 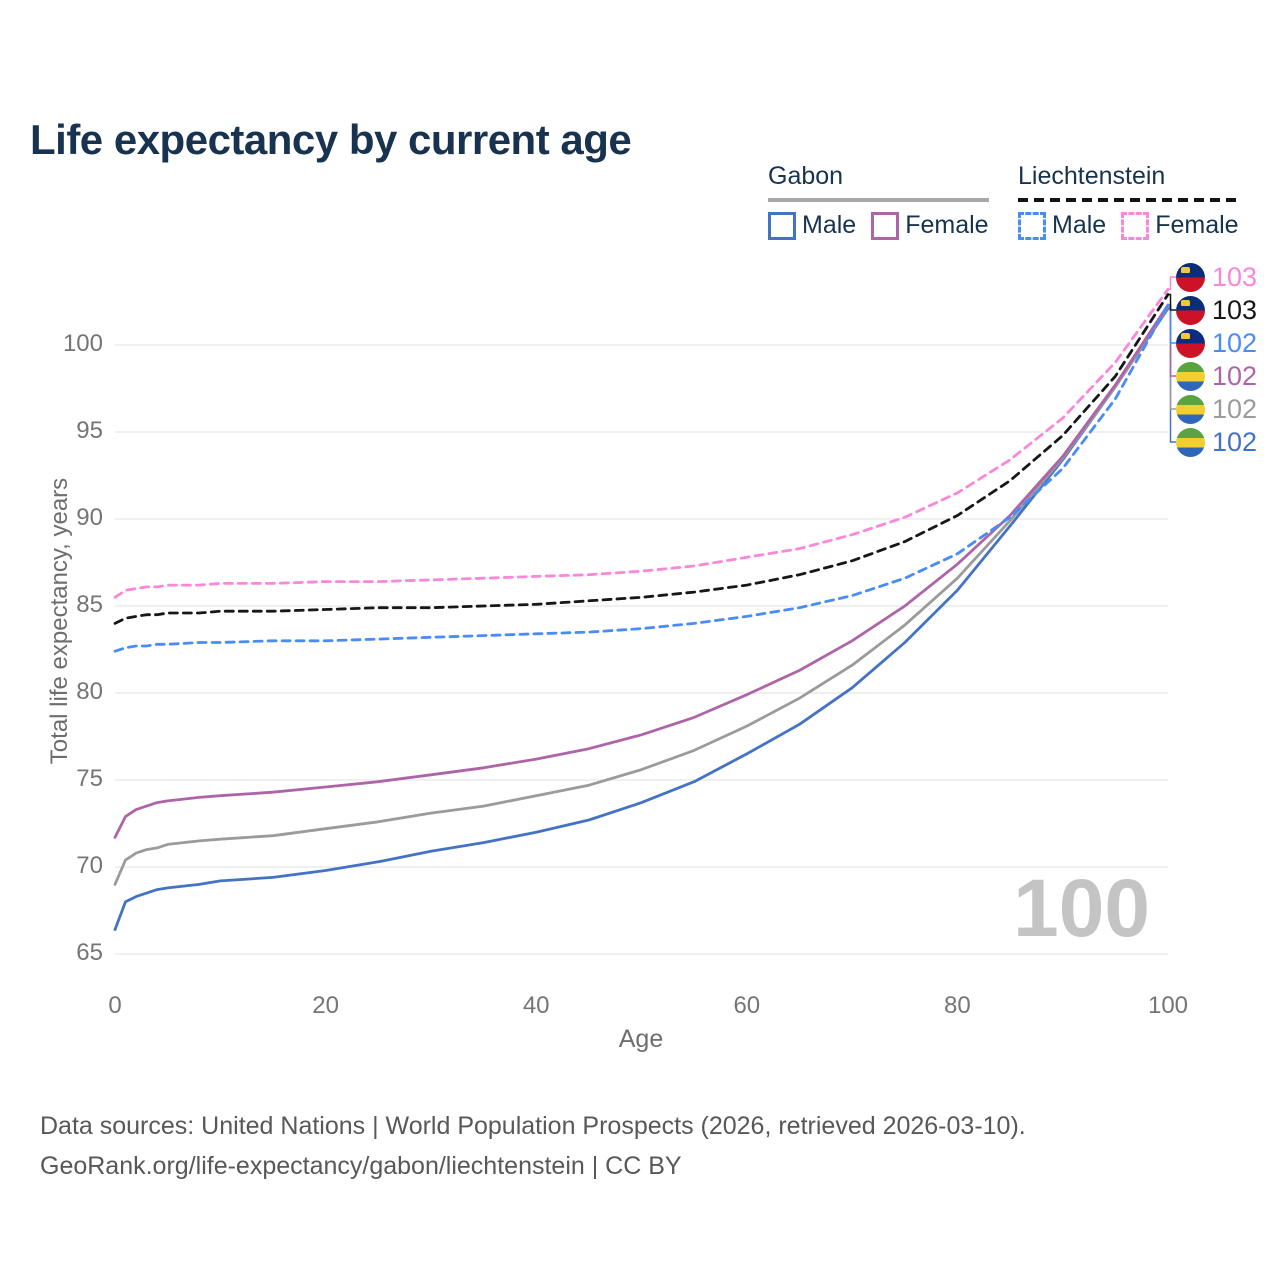 I want to click on gabon-solid-line-key, so click(x=878, y=200).